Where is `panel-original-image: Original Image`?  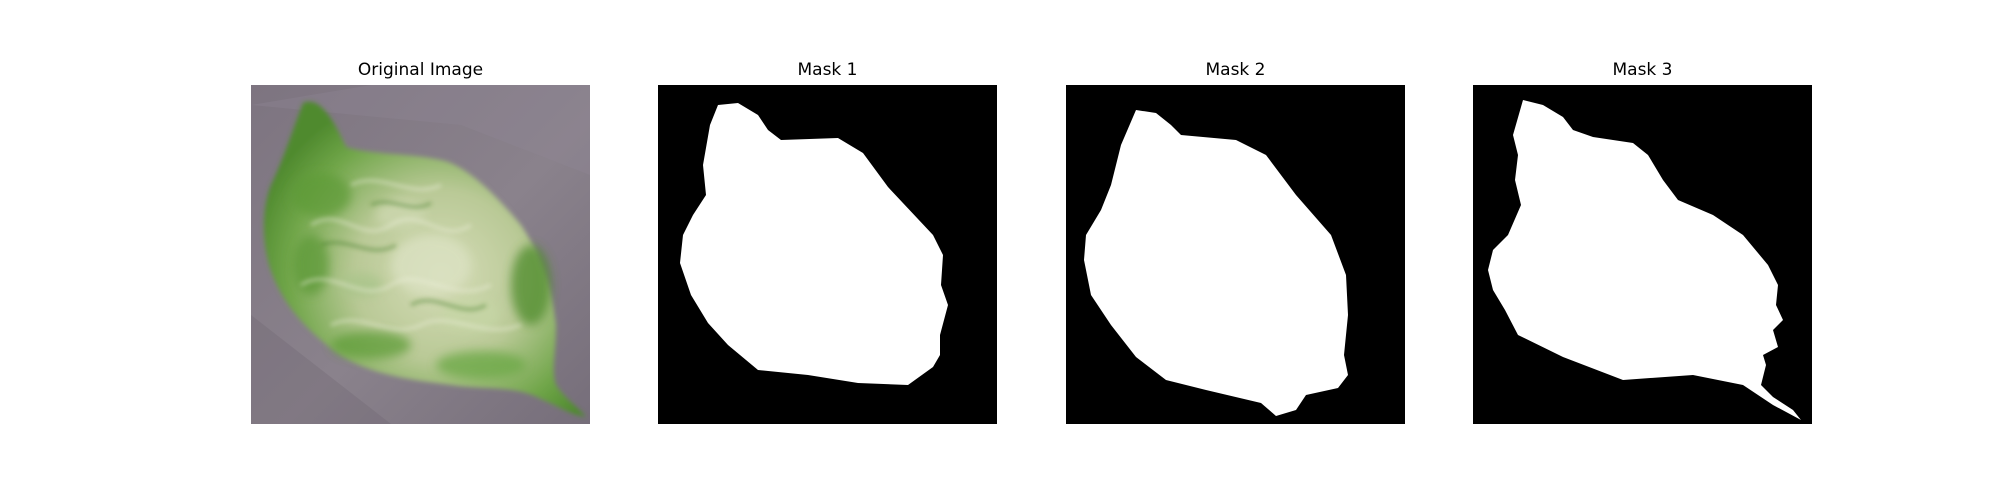
panel-original-image: Original Image is located at coordinates (420, 242).